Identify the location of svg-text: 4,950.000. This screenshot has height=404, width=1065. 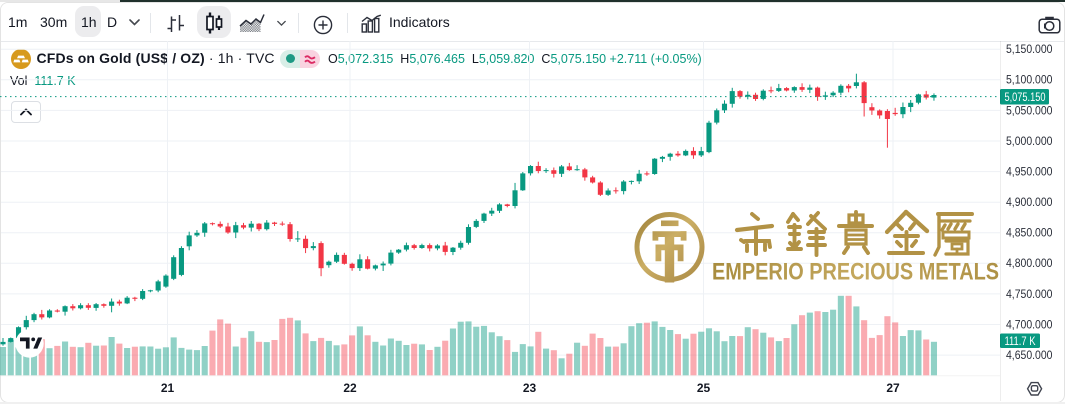
(1029, 173).